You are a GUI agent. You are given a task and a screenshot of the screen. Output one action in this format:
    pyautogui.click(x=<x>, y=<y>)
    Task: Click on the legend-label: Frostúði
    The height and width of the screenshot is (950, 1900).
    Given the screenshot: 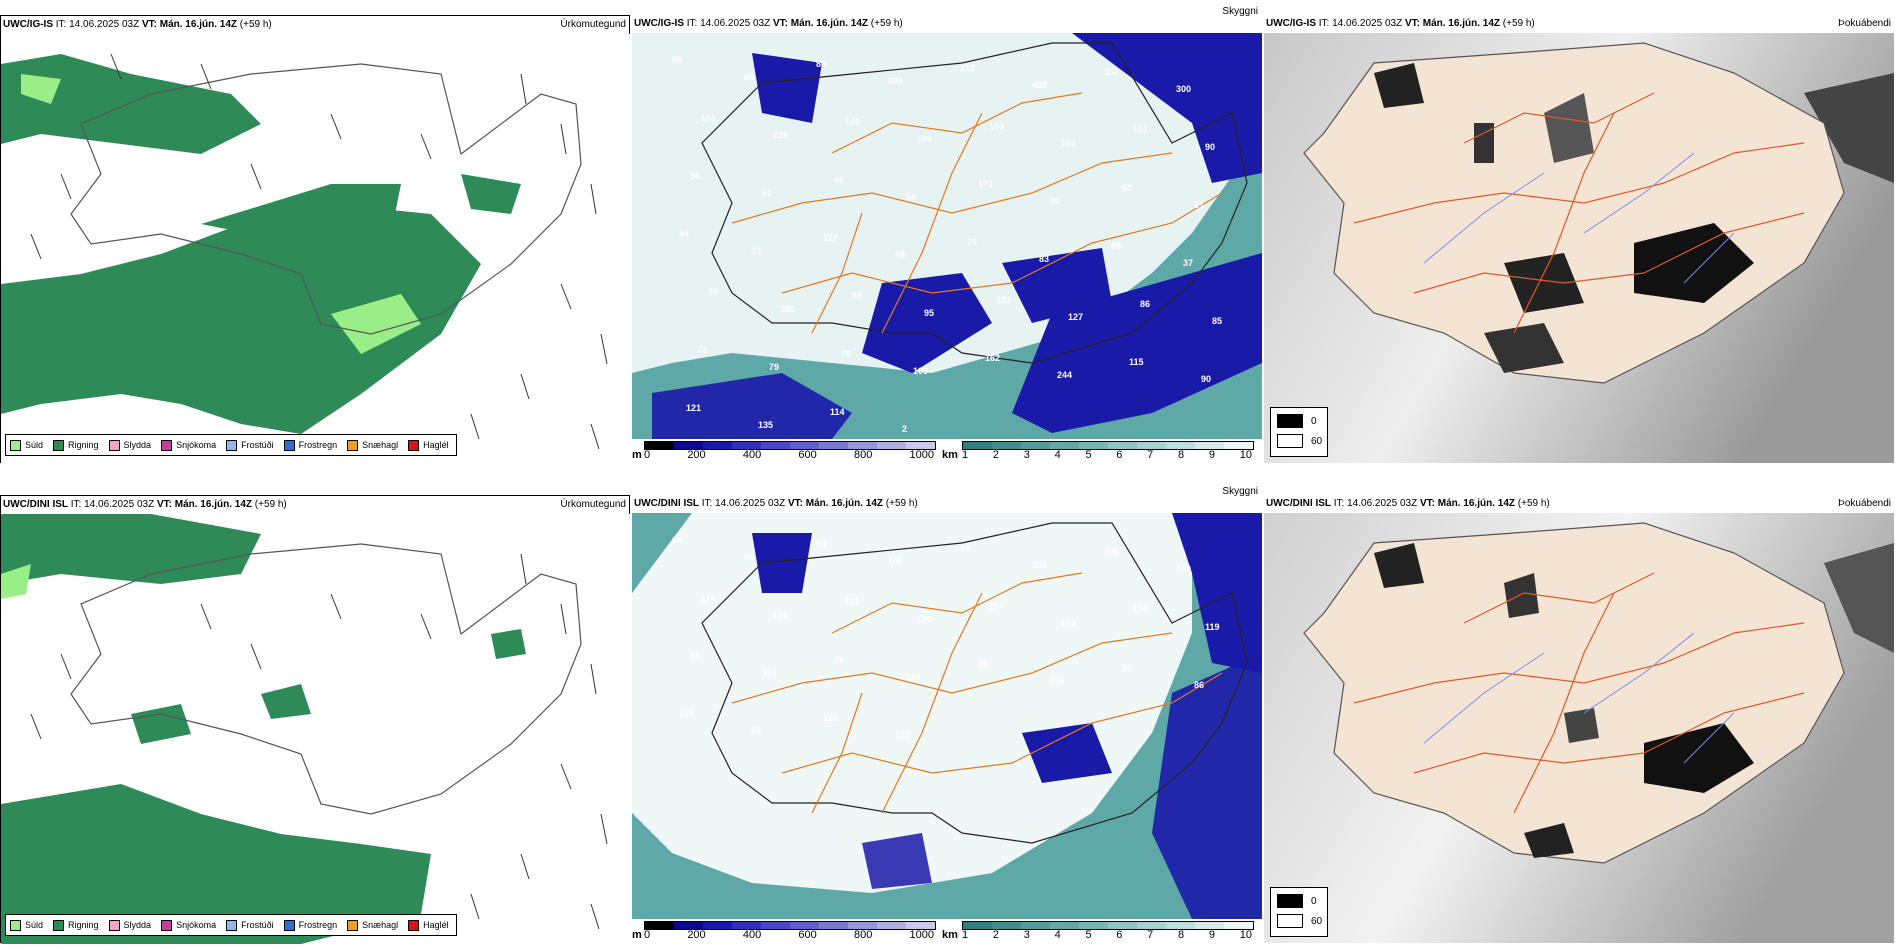 What is the action you would take?
    pyautogui.click(x=257, y=445)
    